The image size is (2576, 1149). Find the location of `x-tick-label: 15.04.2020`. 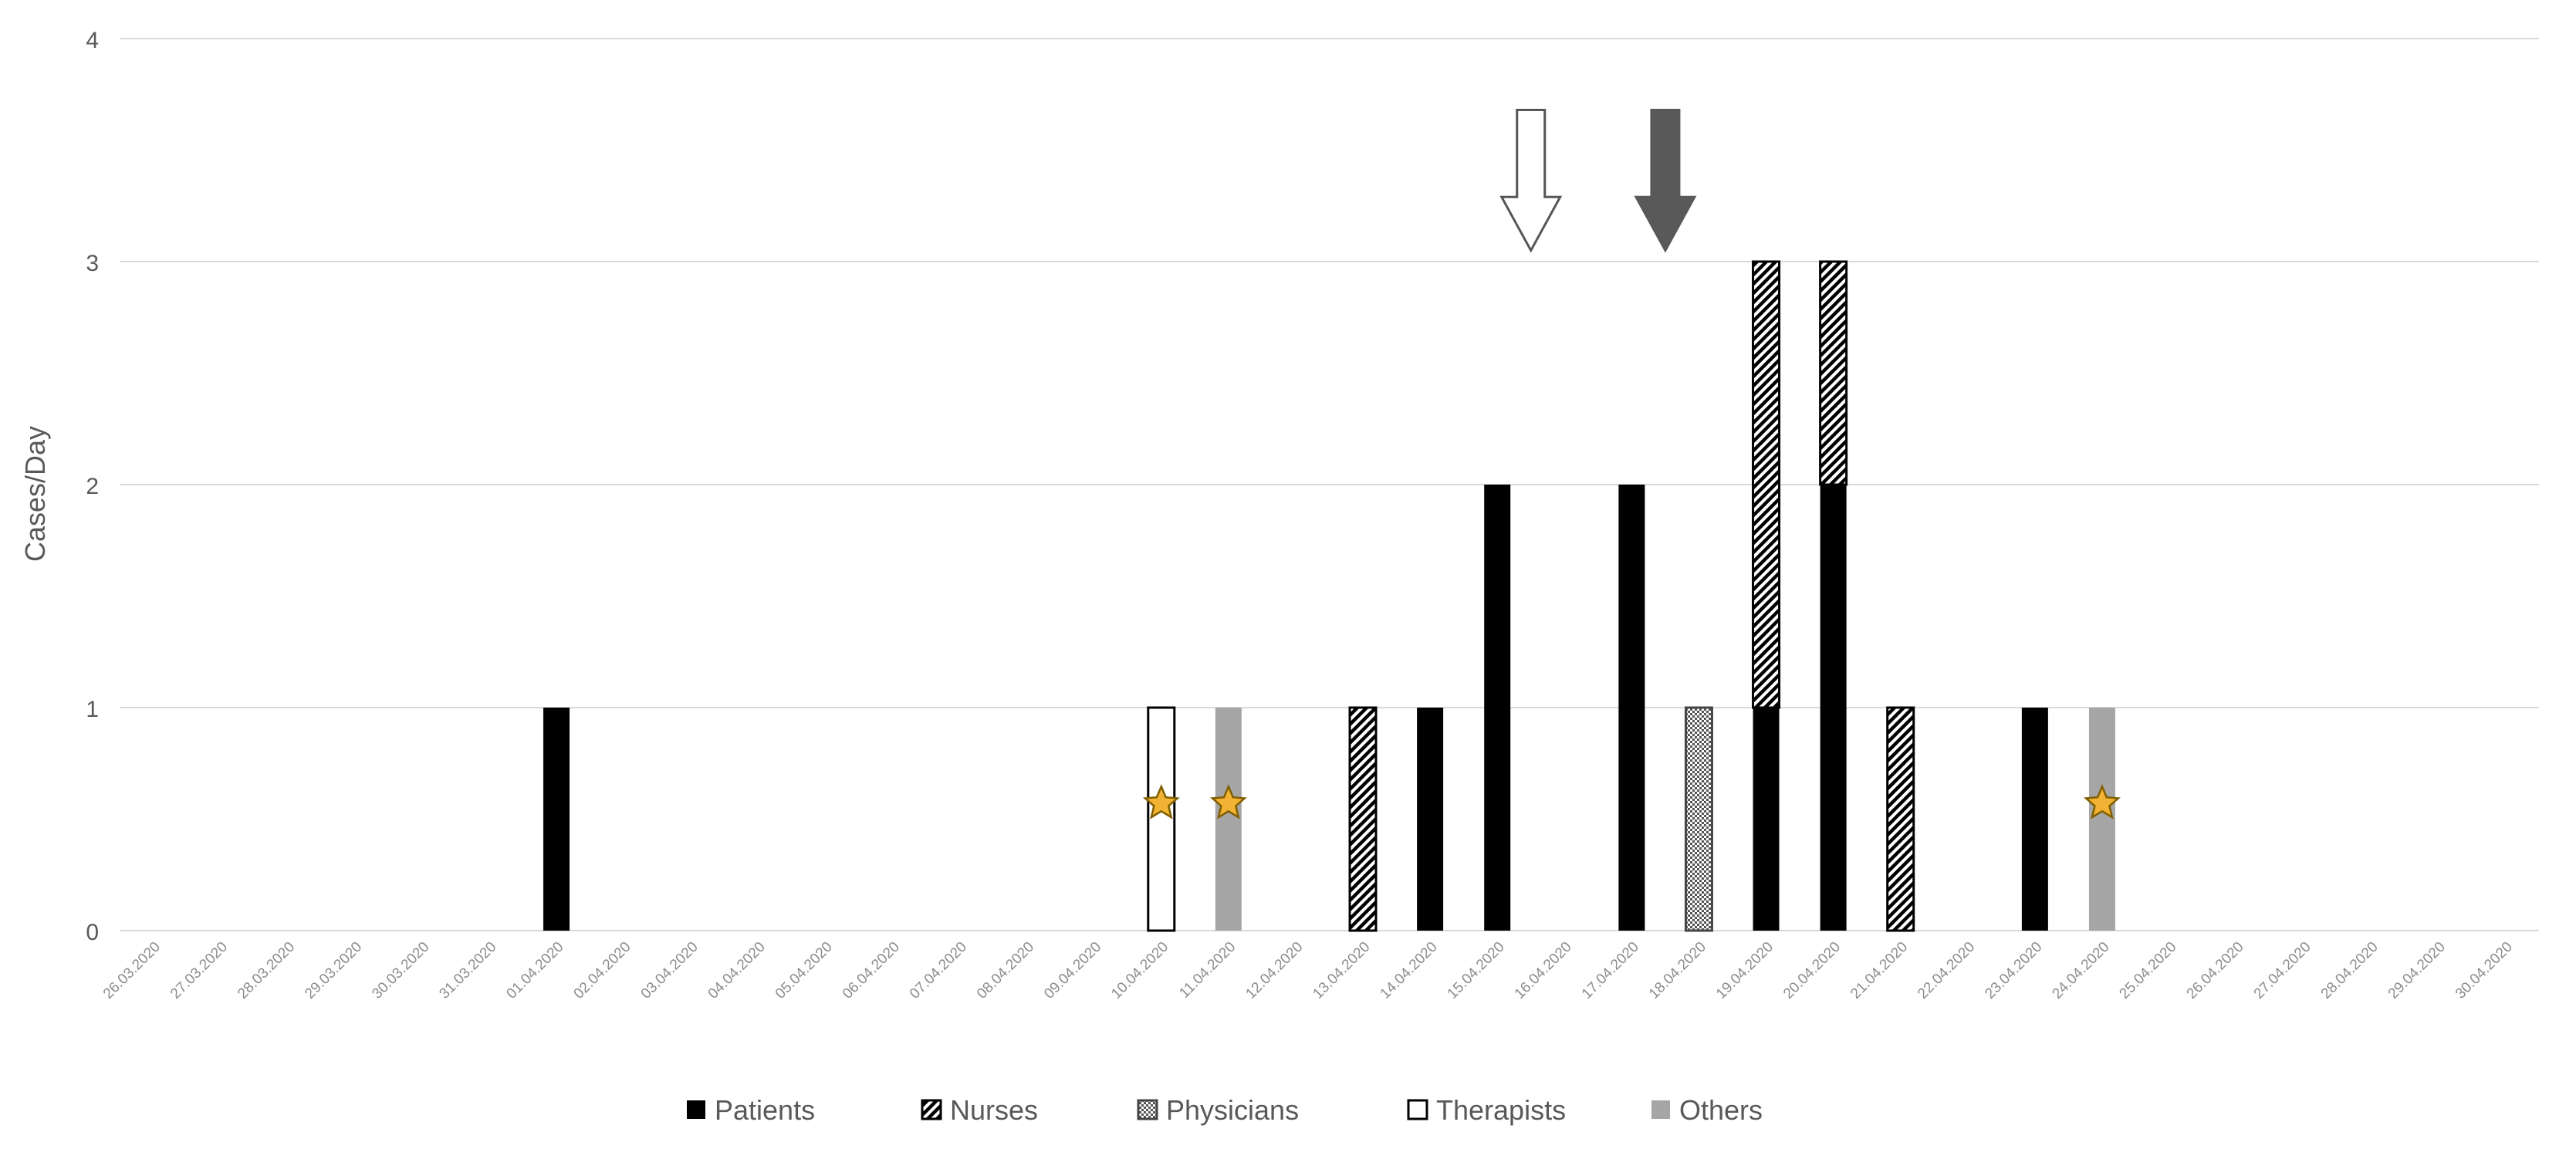

x-tick-label: 15.04.2020 is located at coordinates (1476, 970).